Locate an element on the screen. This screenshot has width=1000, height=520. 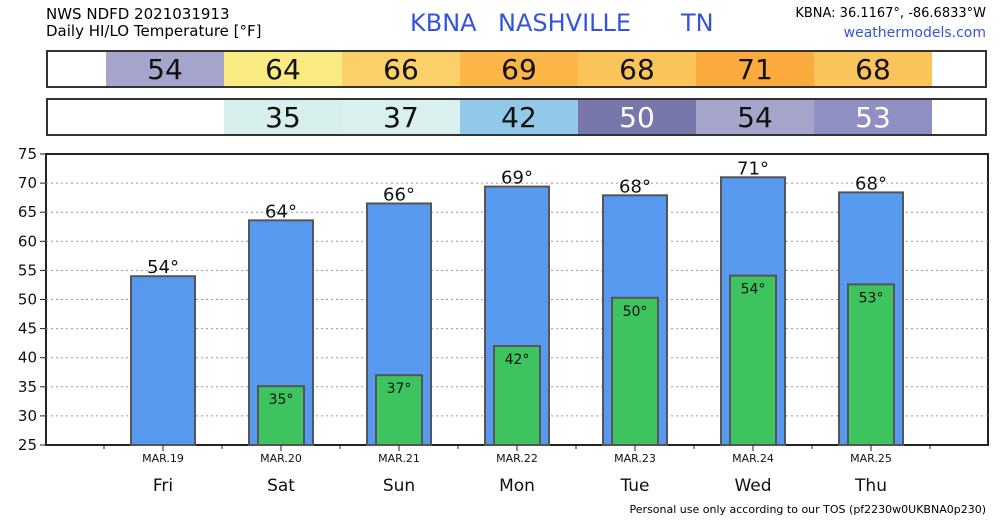
y-tick-label: 45 is located at coordinates (27, 329).